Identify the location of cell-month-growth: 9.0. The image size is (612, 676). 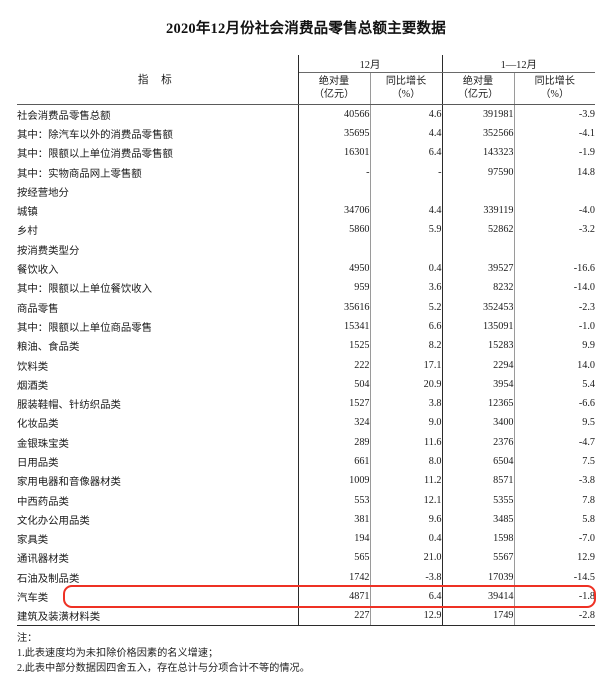
(406, 423).